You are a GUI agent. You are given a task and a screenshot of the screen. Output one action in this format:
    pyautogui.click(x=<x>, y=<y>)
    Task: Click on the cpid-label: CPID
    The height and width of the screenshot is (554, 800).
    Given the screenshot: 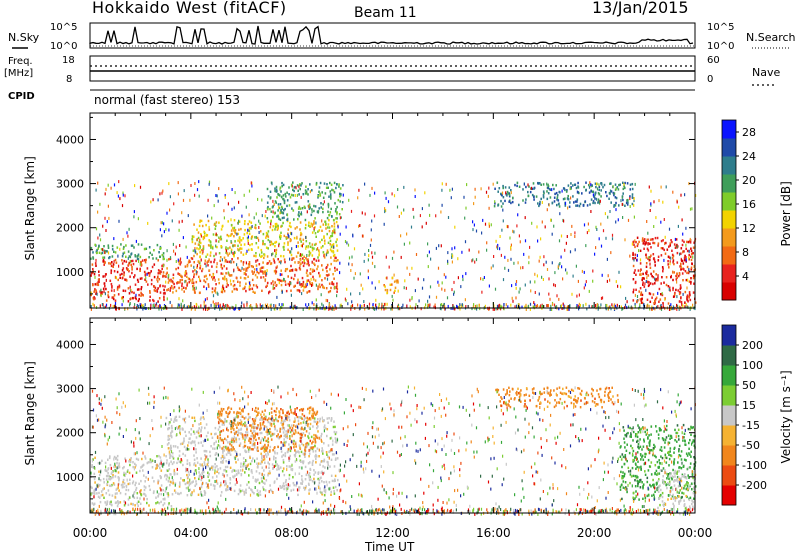 What is the action you would take?
    pyautogui.click(x=21, y=96)
    